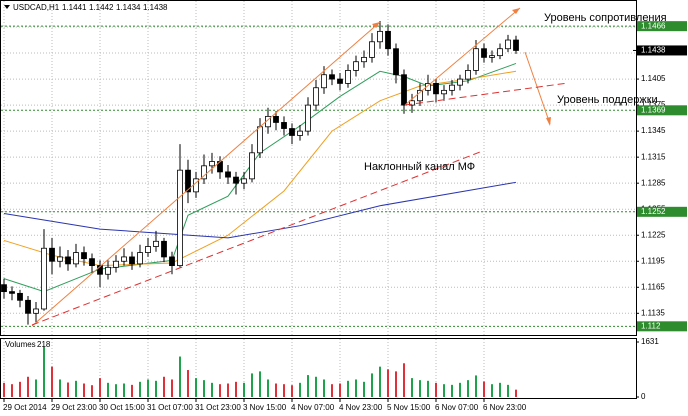 Image resolution: width=688 pixels, height=416 pixels. I want to click on level-label: 1.1252, so click(653, 211).